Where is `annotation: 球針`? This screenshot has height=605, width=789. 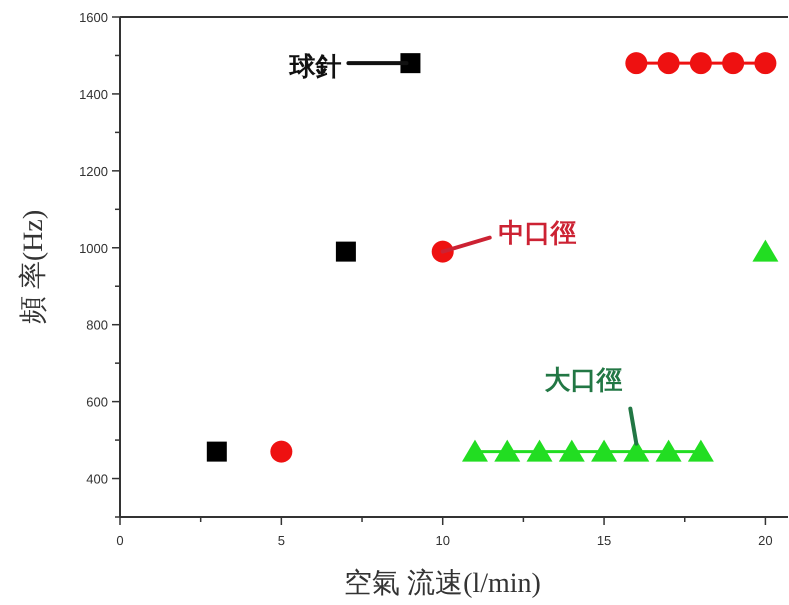
annotation: 球針 is located at coordinates (315, 66).